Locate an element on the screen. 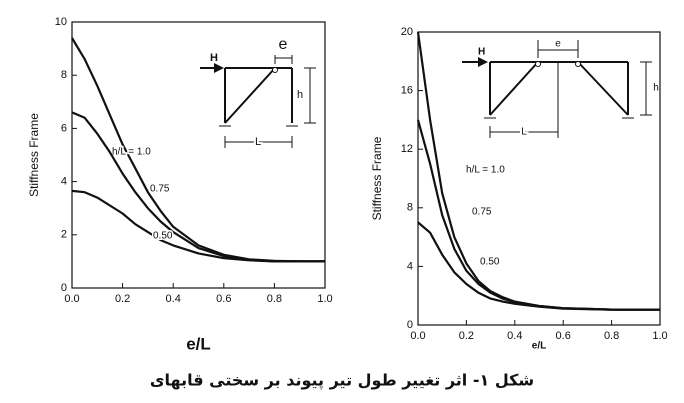 The image size is (684, 403). y-tick-label: 6 is located at coordinates (64, 128).